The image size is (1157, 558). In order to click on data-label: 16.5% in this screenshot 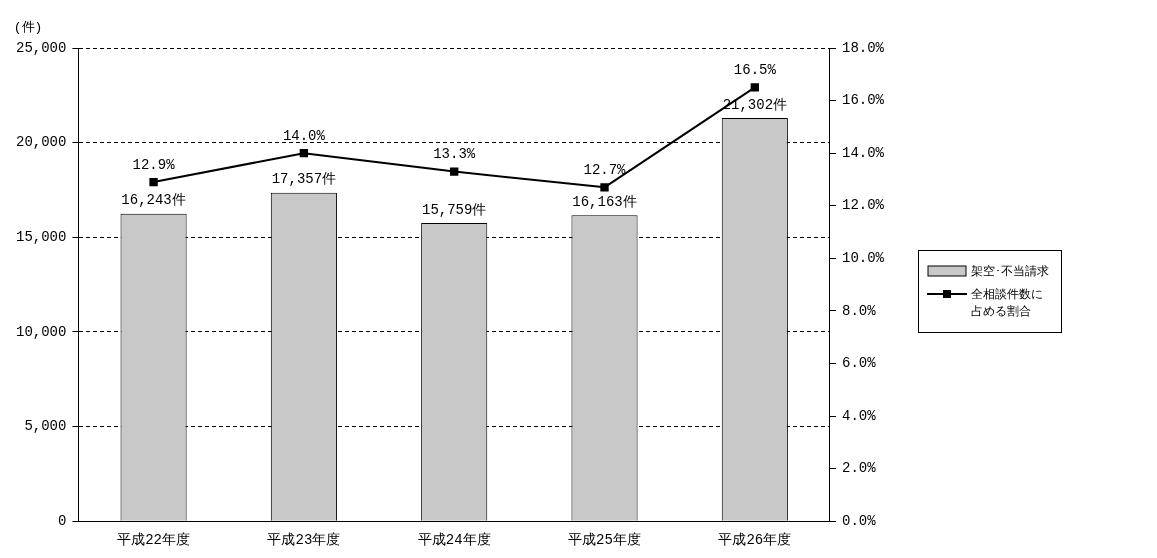, I will do `click(755, 70)`.